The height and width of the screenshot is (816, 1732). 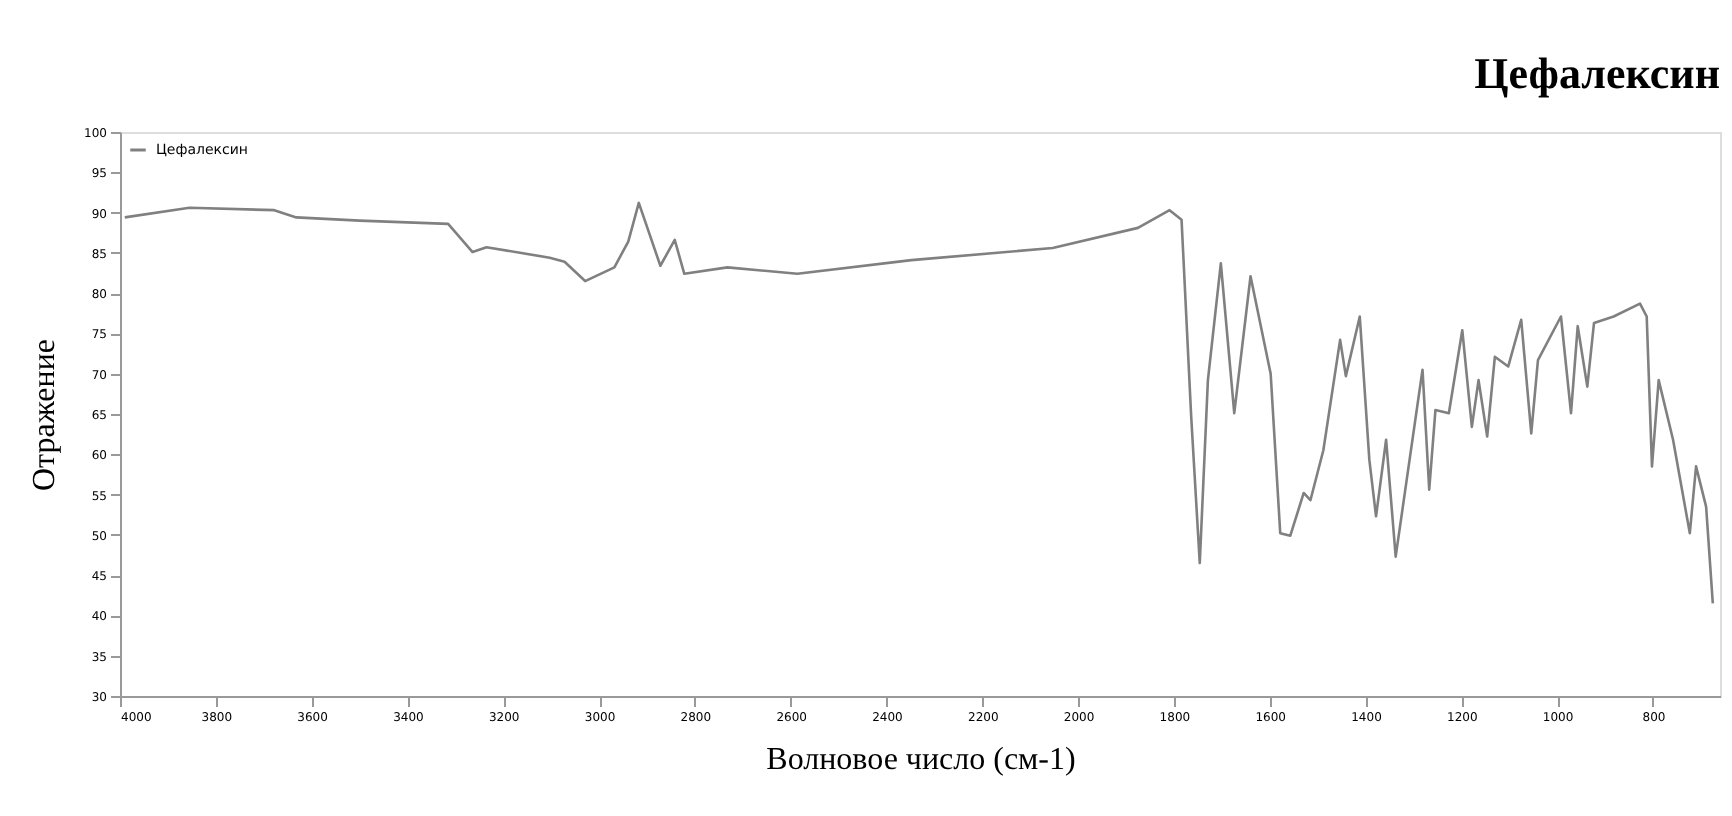 What do you see at coordinates (1597, 73) in the screenshot?
I see `chart-title: Цефалексин` at bounding box center [1597, 73].